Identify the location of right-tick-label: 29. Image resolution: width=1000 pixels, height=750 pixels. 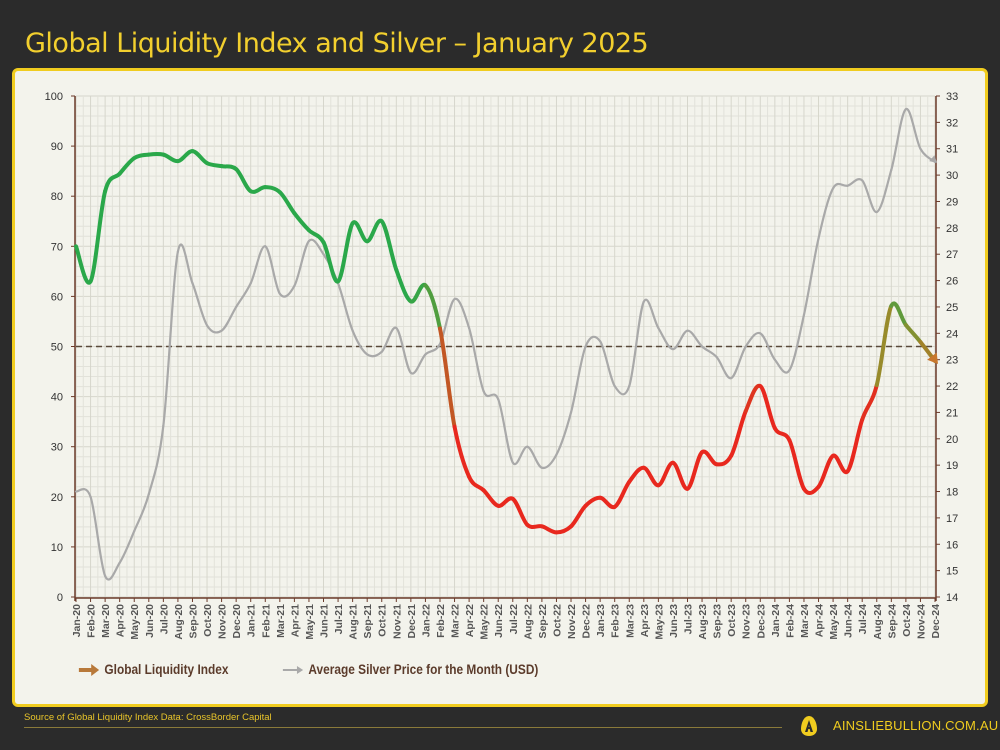
(952, 202).